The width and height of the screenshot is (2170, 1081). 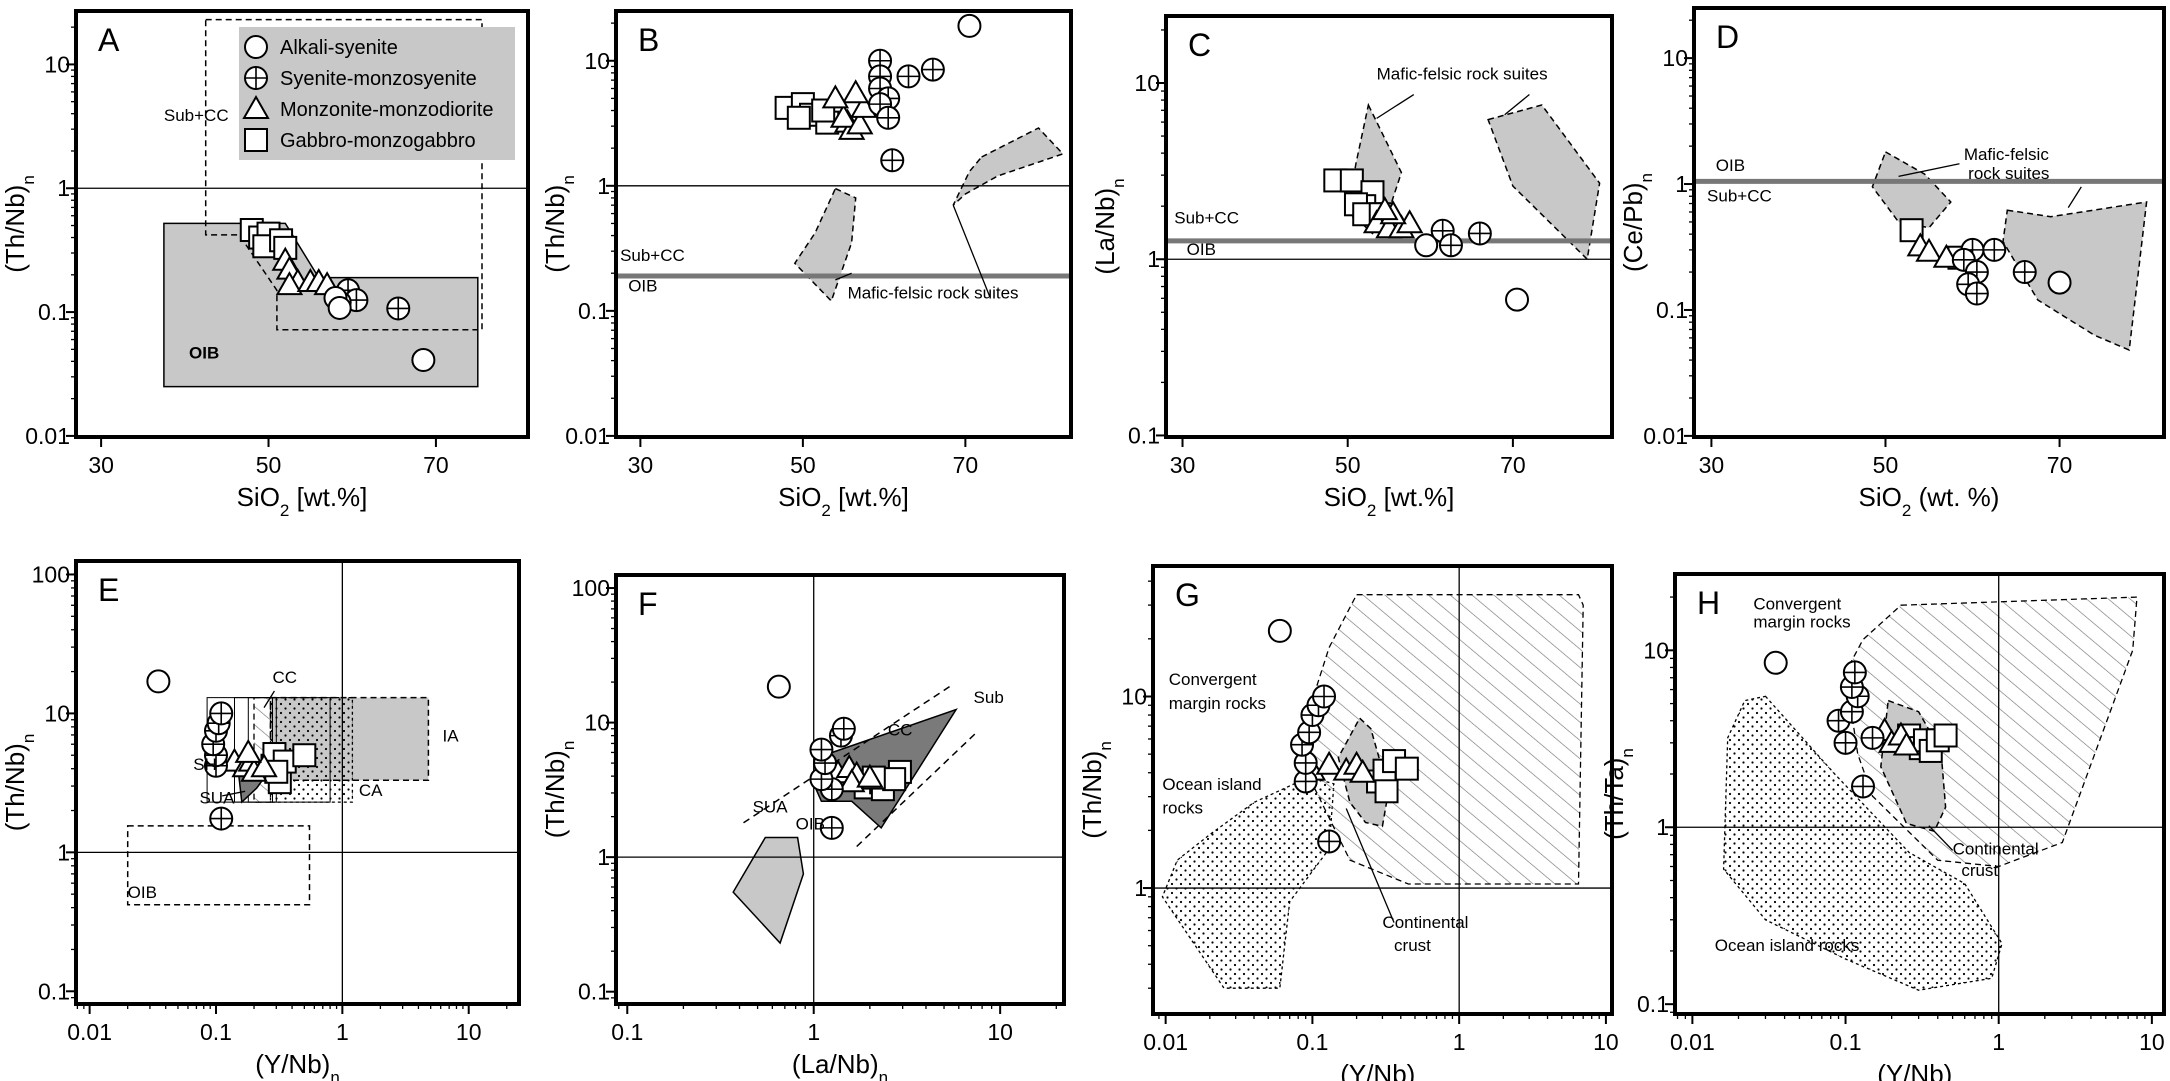 I want to click on field-label: Continental, so click(x=1996, y=849).